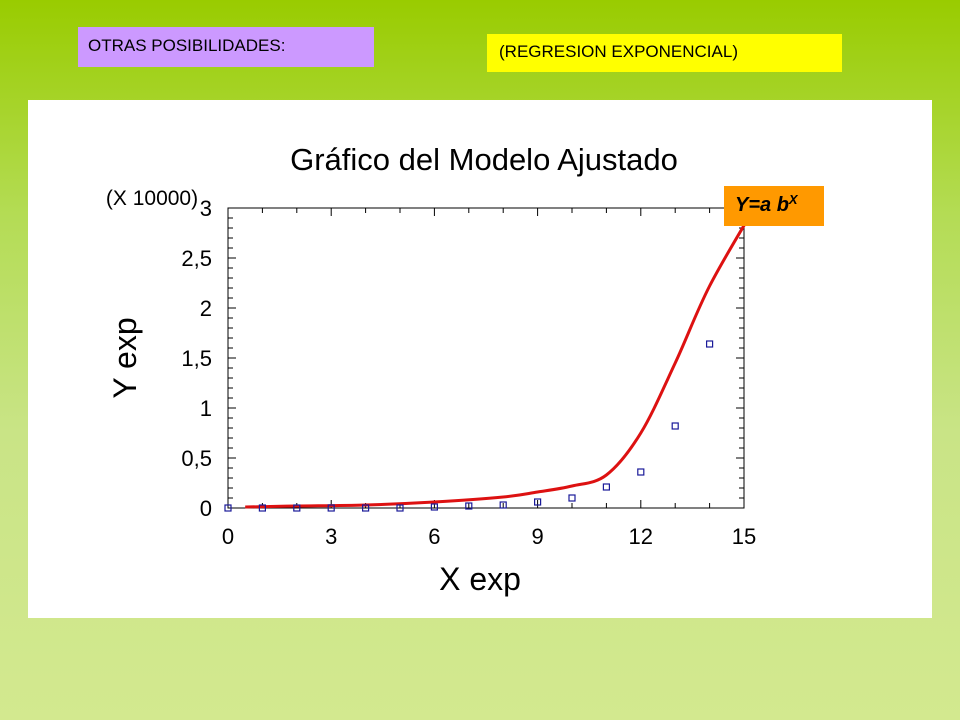 The height and width of the screenshot is (720, 960). What do you see at coordinates (744, 536) in the screenshot?
I see `x-tick-label: 15` at bounding box center [744, 536].